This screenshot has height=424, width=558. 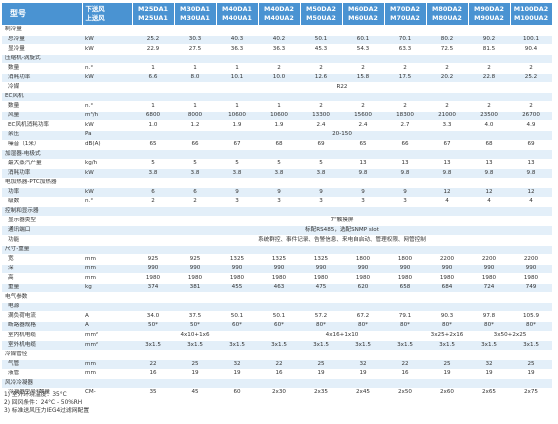 What do you see at coordinates (153, 288) in the screenshot?
I see `value-cell: 374` at bounding box center [153, 288].